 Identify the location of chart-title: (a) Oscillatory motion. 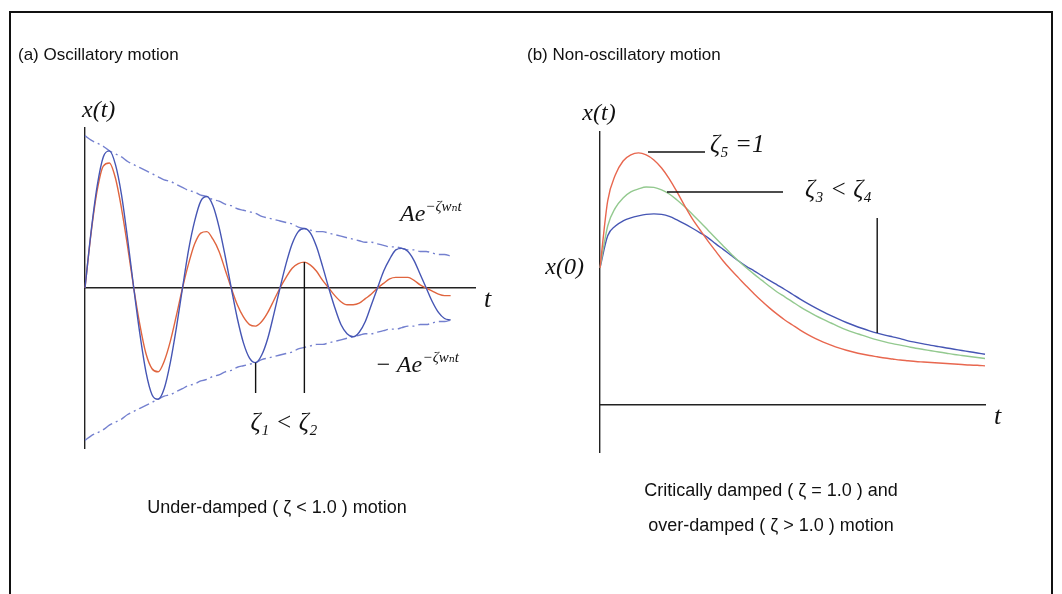
(98, 54).